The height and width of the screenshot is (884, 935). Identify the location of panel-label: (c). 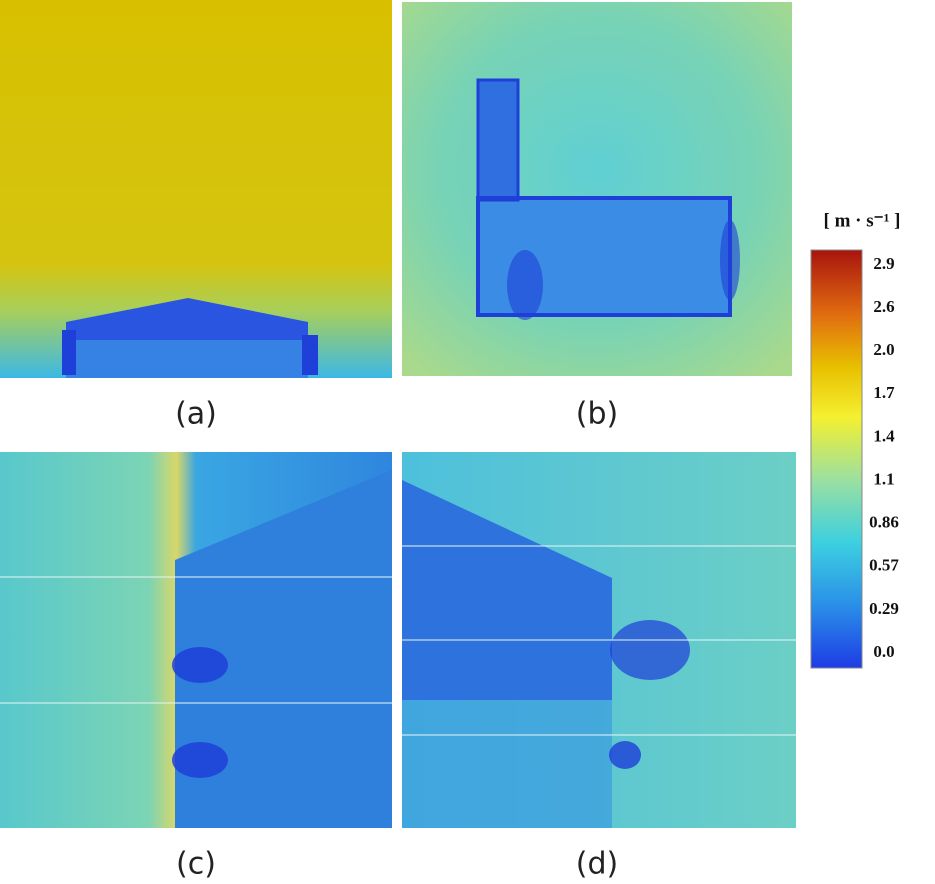
(196, 864).